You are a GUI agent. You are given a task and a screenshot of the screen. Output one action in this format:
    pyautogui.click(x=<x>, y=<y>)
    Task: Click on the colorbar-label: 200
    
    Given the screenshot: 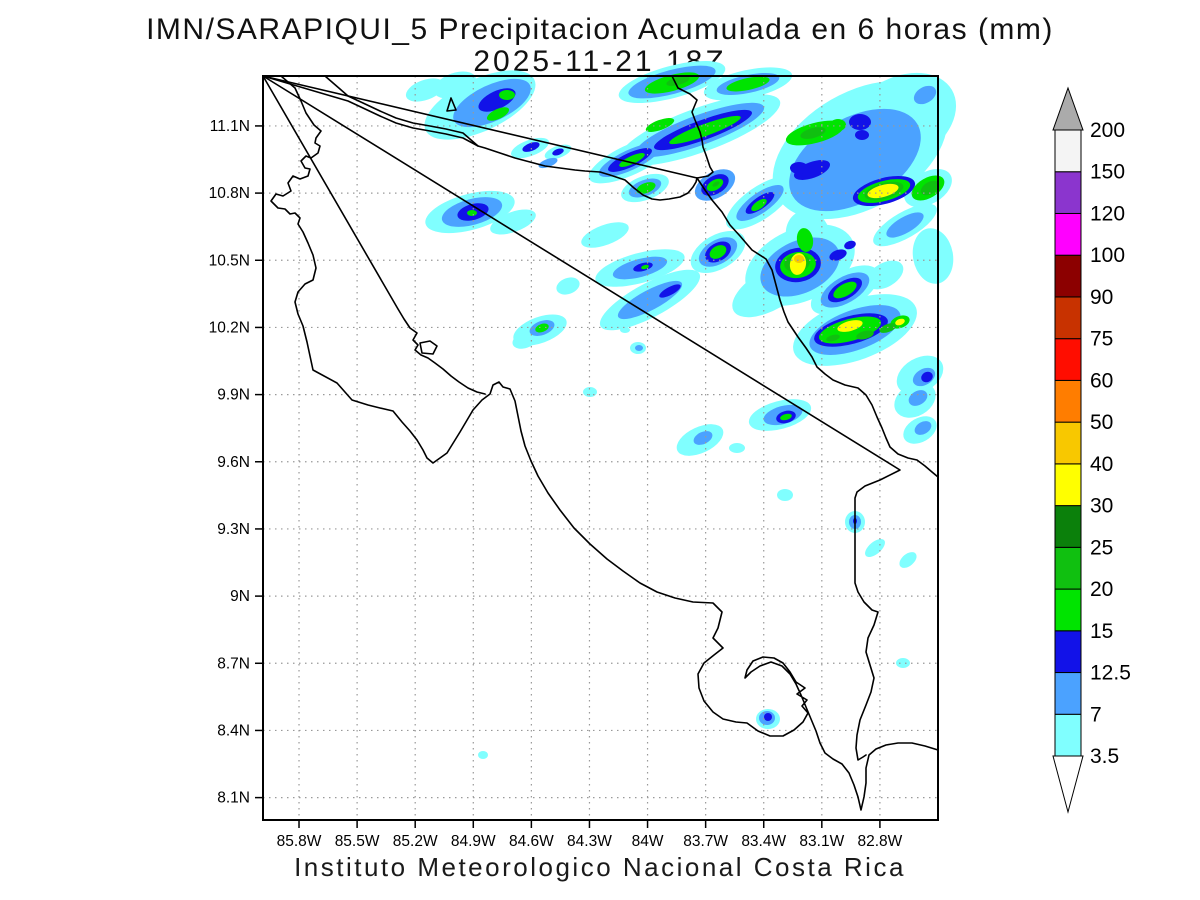 What is the action you would take?
    pyautogui.click(x=1107, y=130)
    